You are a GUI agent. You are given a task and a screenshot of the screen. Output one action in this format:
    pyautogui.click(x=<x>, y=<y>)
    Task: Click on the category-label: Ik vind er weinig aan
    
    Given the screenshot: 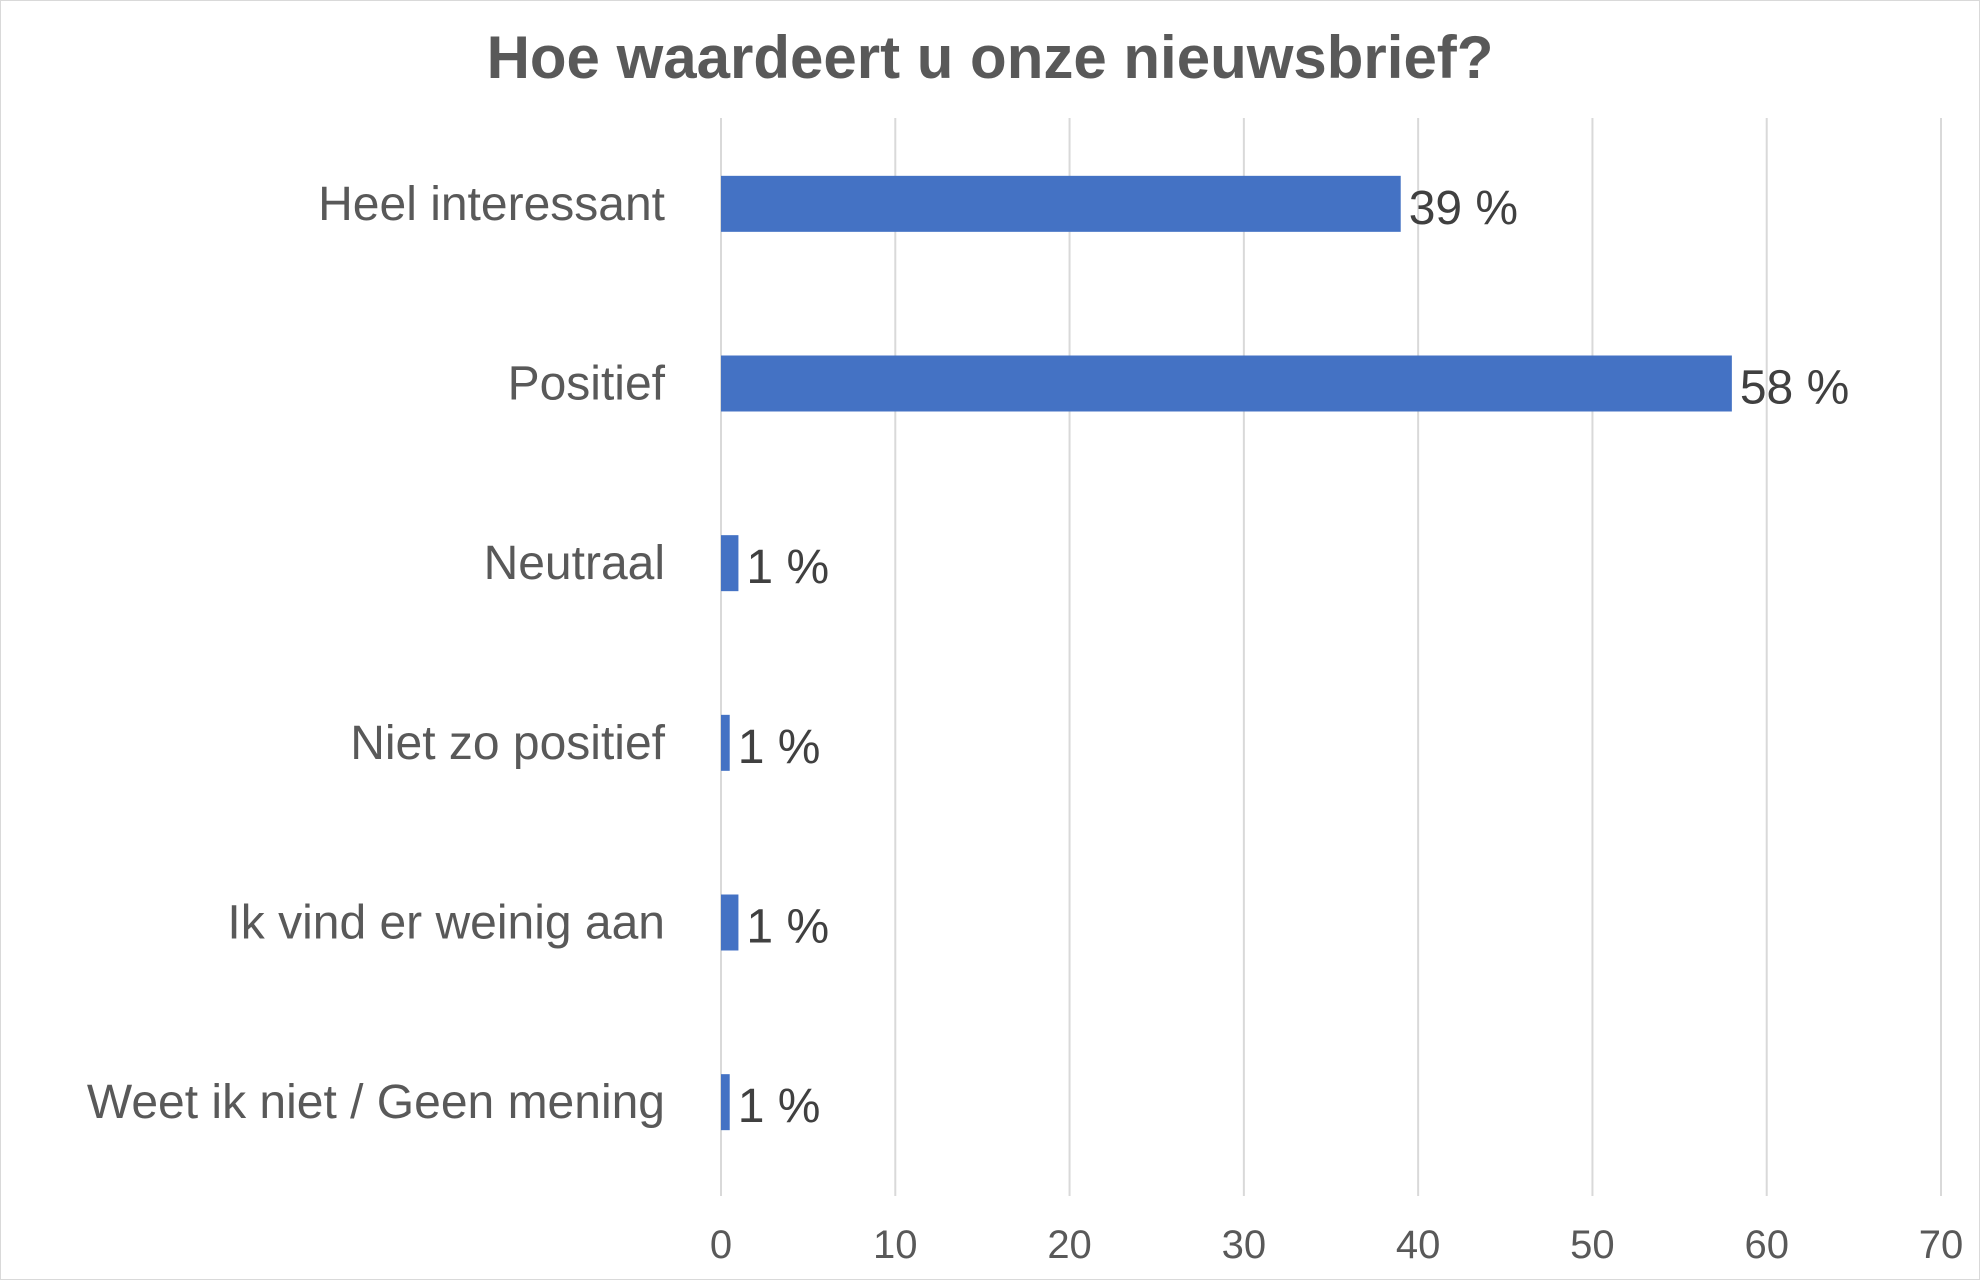 What is the action you would take?
    pyautogui.click(x=446, y=923)
    